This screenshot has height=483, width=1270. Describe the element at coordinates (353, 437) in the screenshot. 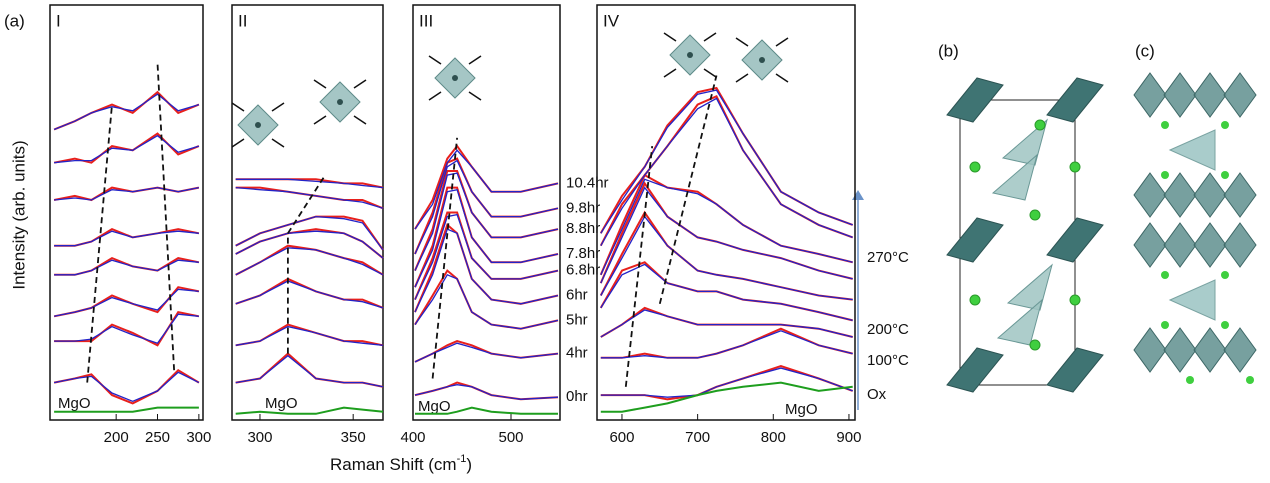

I see `x-tick-label: 350` at that location.